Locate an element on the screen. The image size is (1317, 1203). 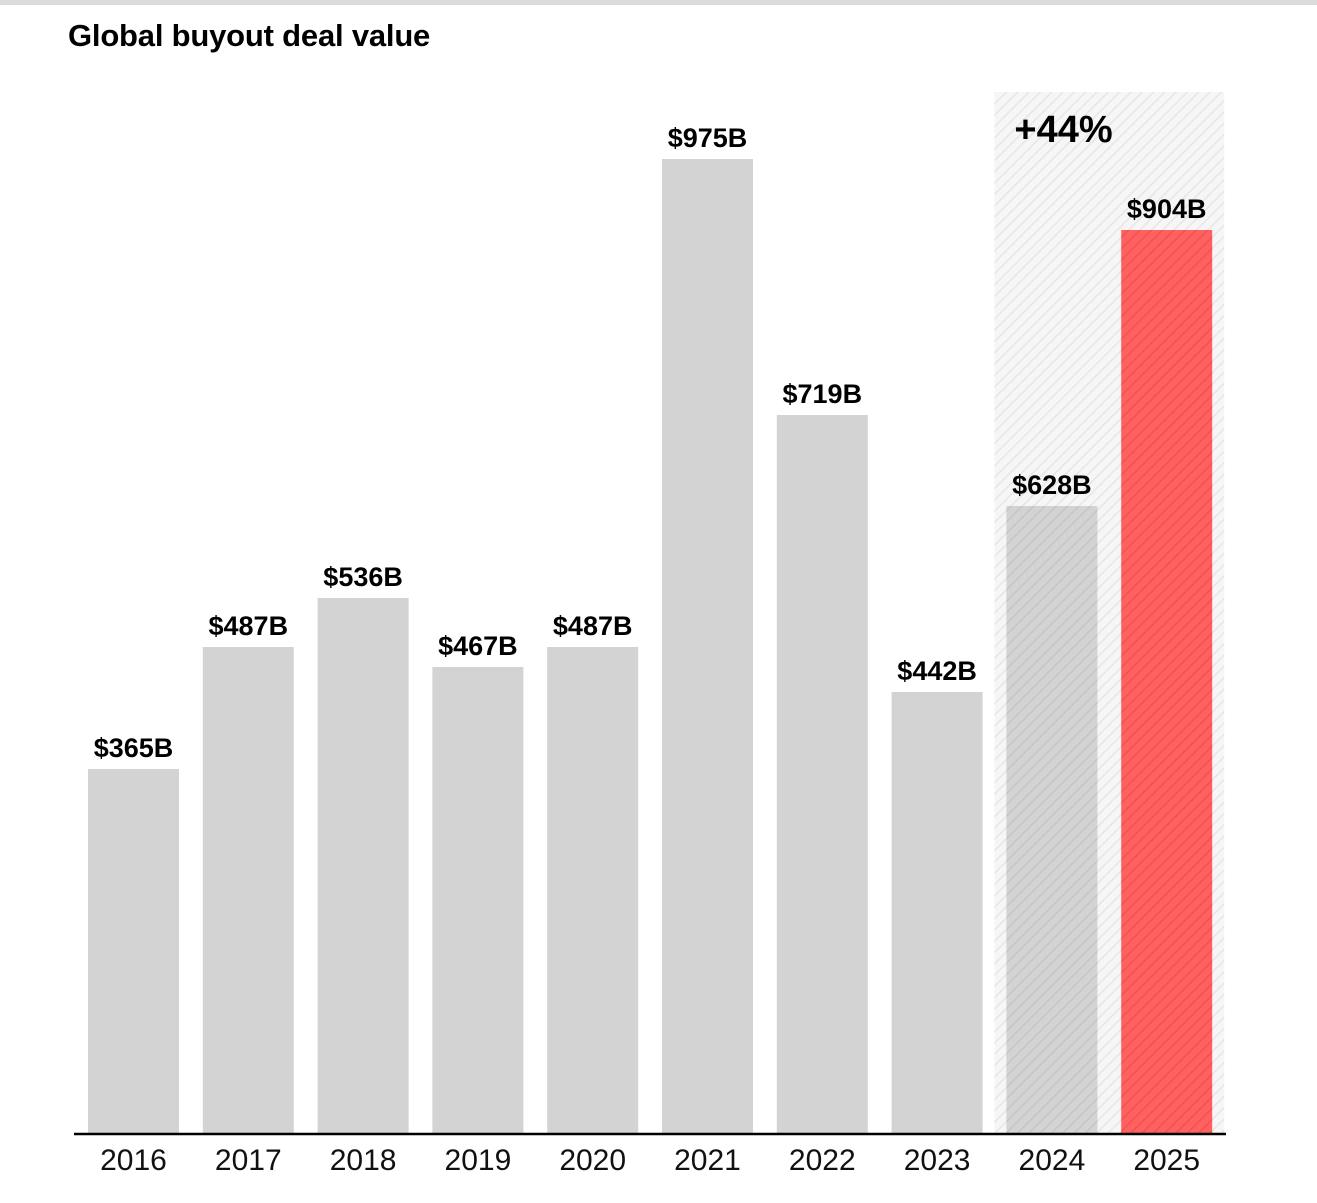
x-tick-label-2022: 2022 is located at coordinates (822, 1160).